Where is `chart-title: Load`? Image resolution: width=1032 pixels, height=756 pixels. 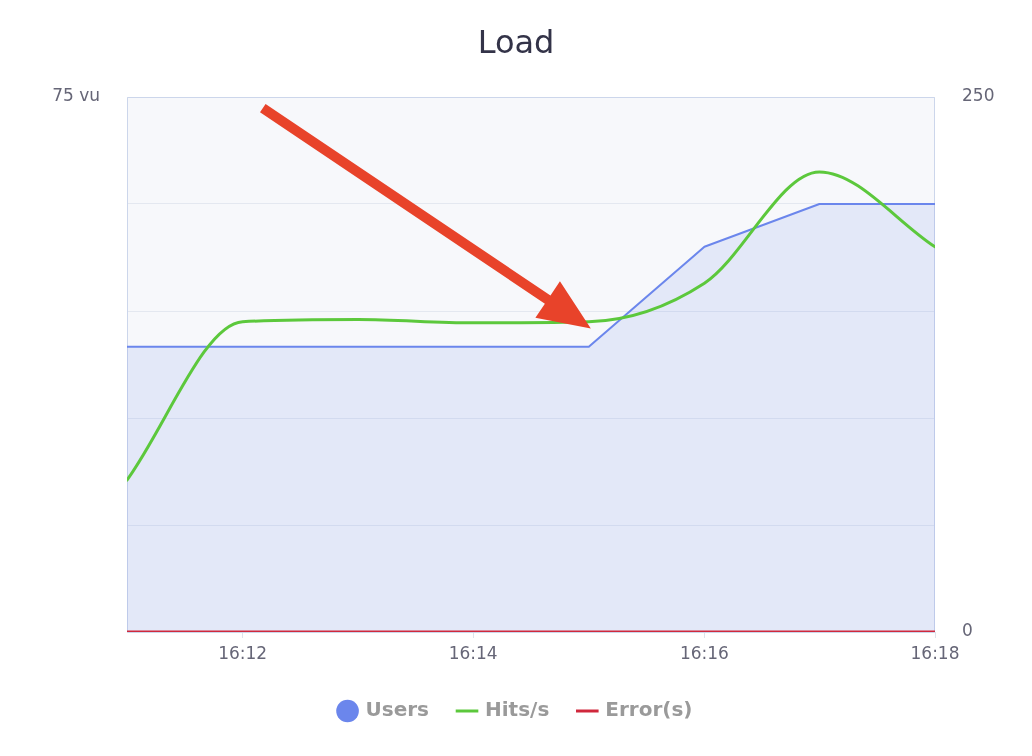
chart-title: Load is located at coordinates (516, 41).